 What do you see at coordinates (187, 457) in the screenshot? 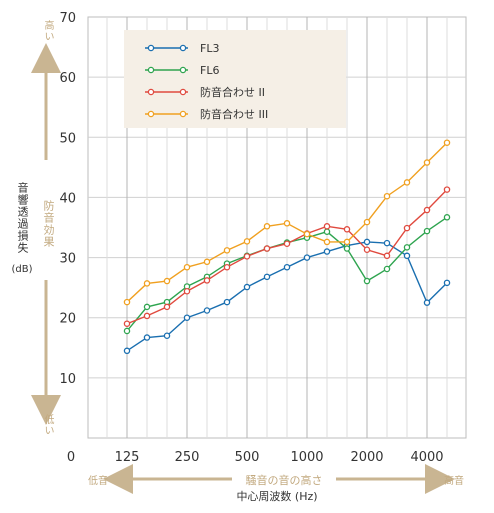
I see `x-tick-label: 250` at bounding box center [187, 457].